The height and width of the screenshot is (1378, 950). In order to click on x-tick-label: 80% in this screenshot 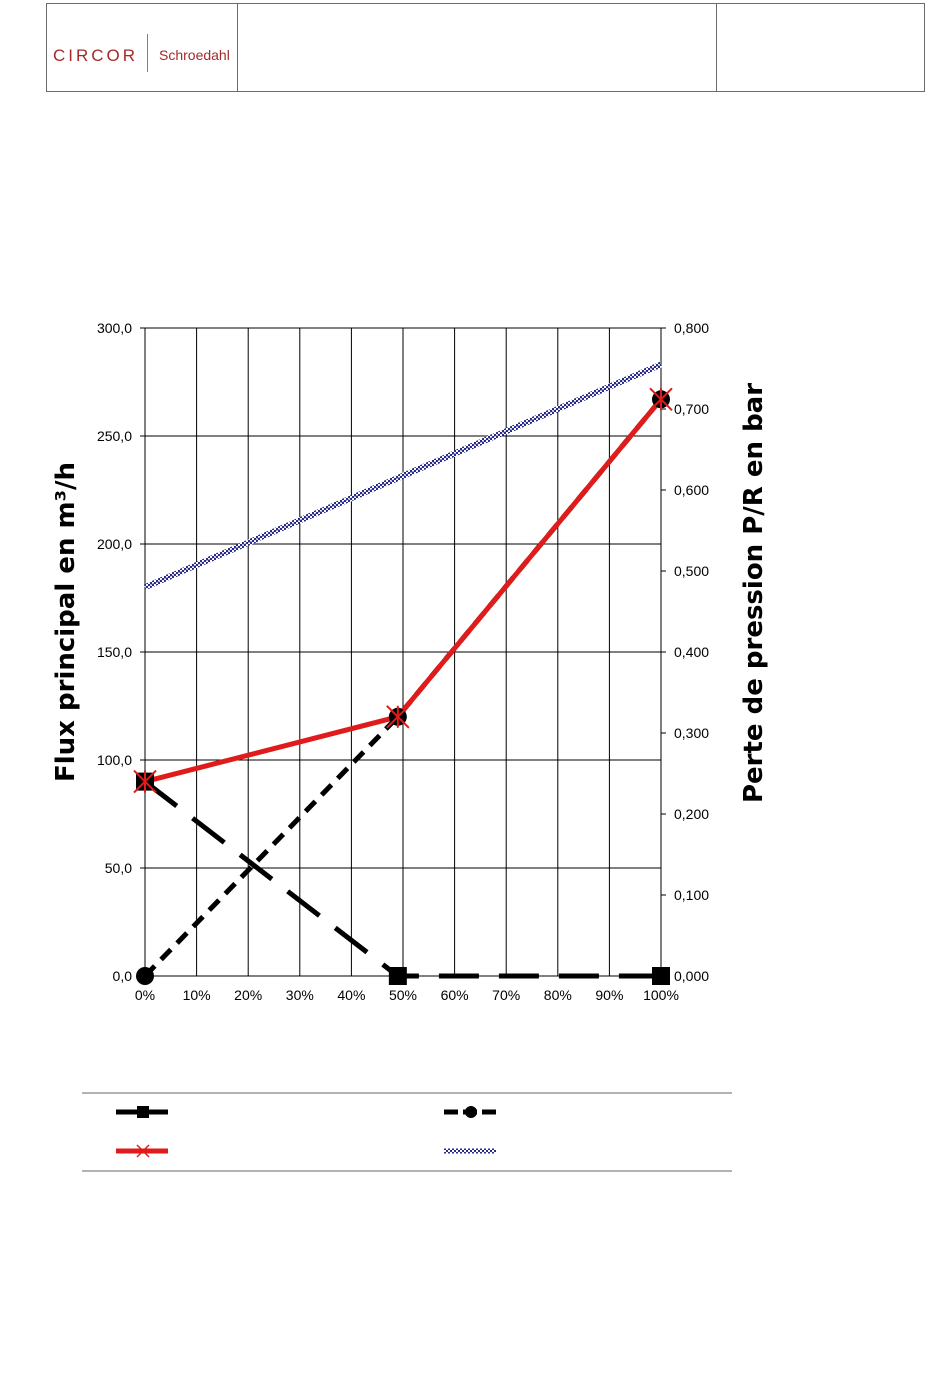, I will do `click(558, 995)`.